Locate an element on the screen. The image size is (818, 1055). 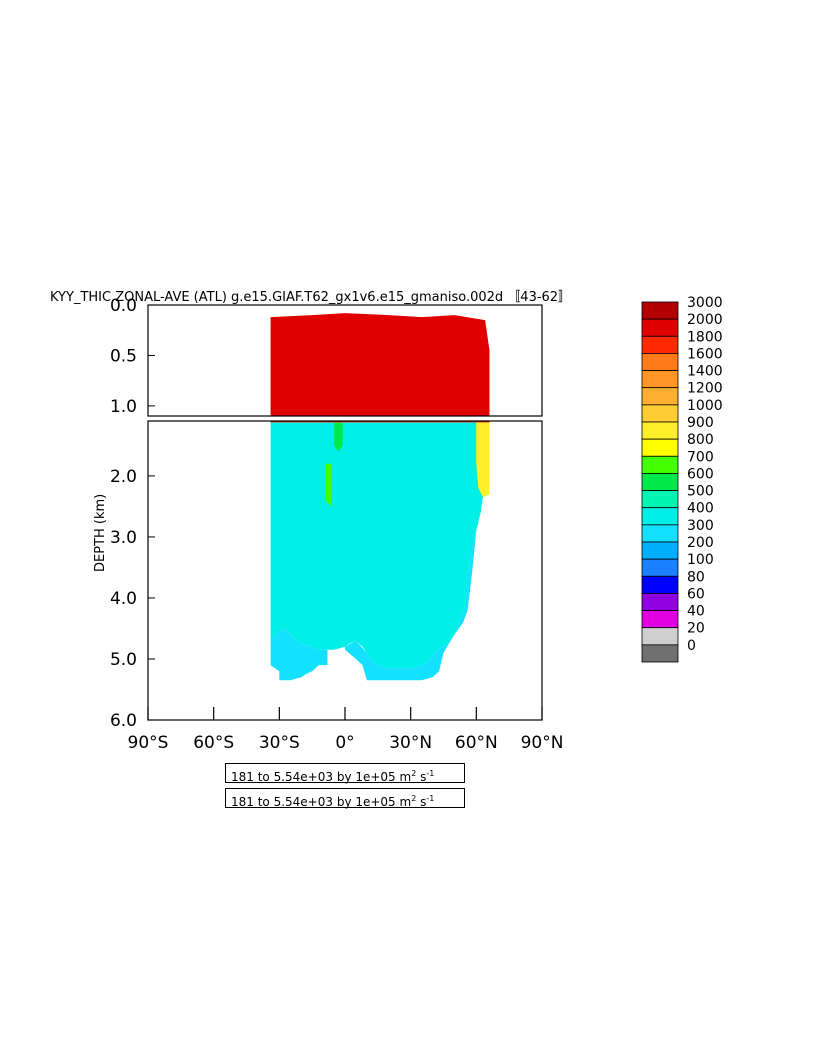
colorbar-label: 900 is located at coordinates (700, 423).